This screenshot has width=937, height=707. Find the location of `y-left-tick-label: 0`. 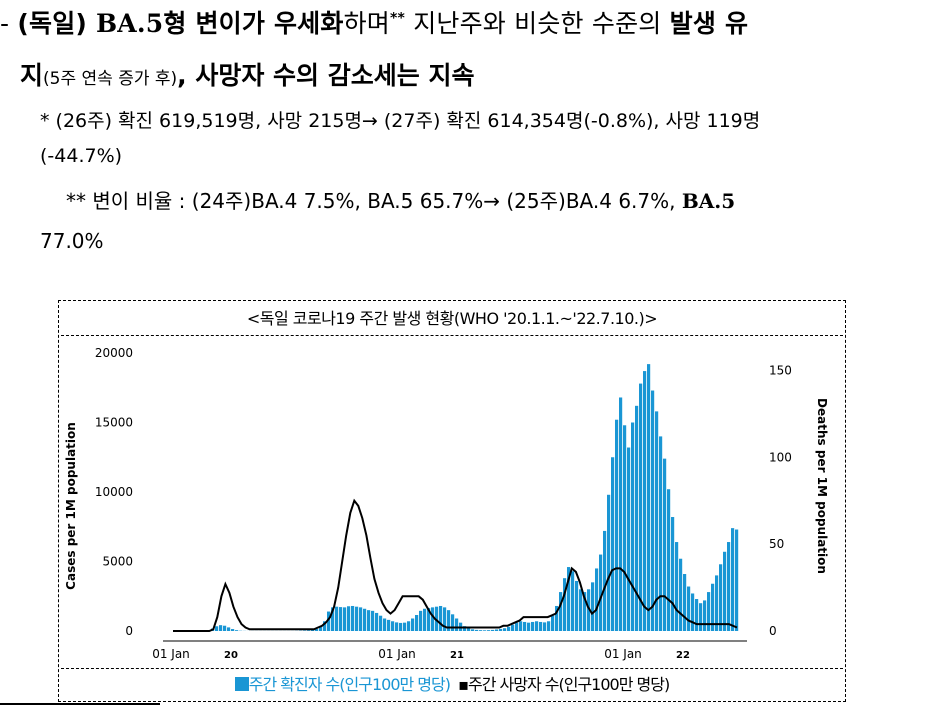

y-left-tick-label: 0 is located at coordinates (129, 631).